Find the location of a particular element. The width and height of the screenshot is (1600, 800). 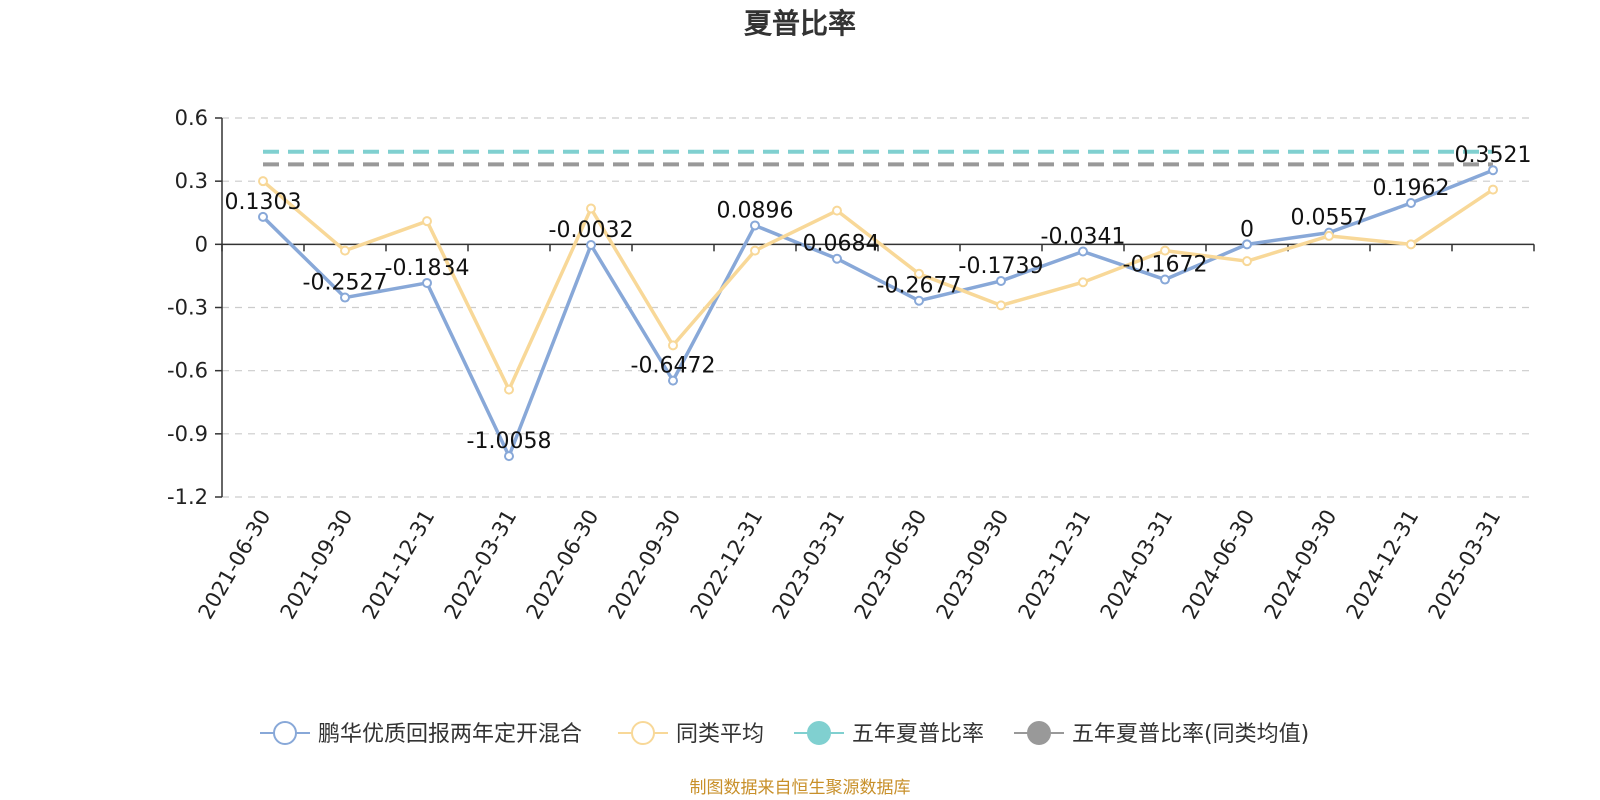

legend-item: 鹏华优质回报两年定开混合 is located at coordinates (421, 734).